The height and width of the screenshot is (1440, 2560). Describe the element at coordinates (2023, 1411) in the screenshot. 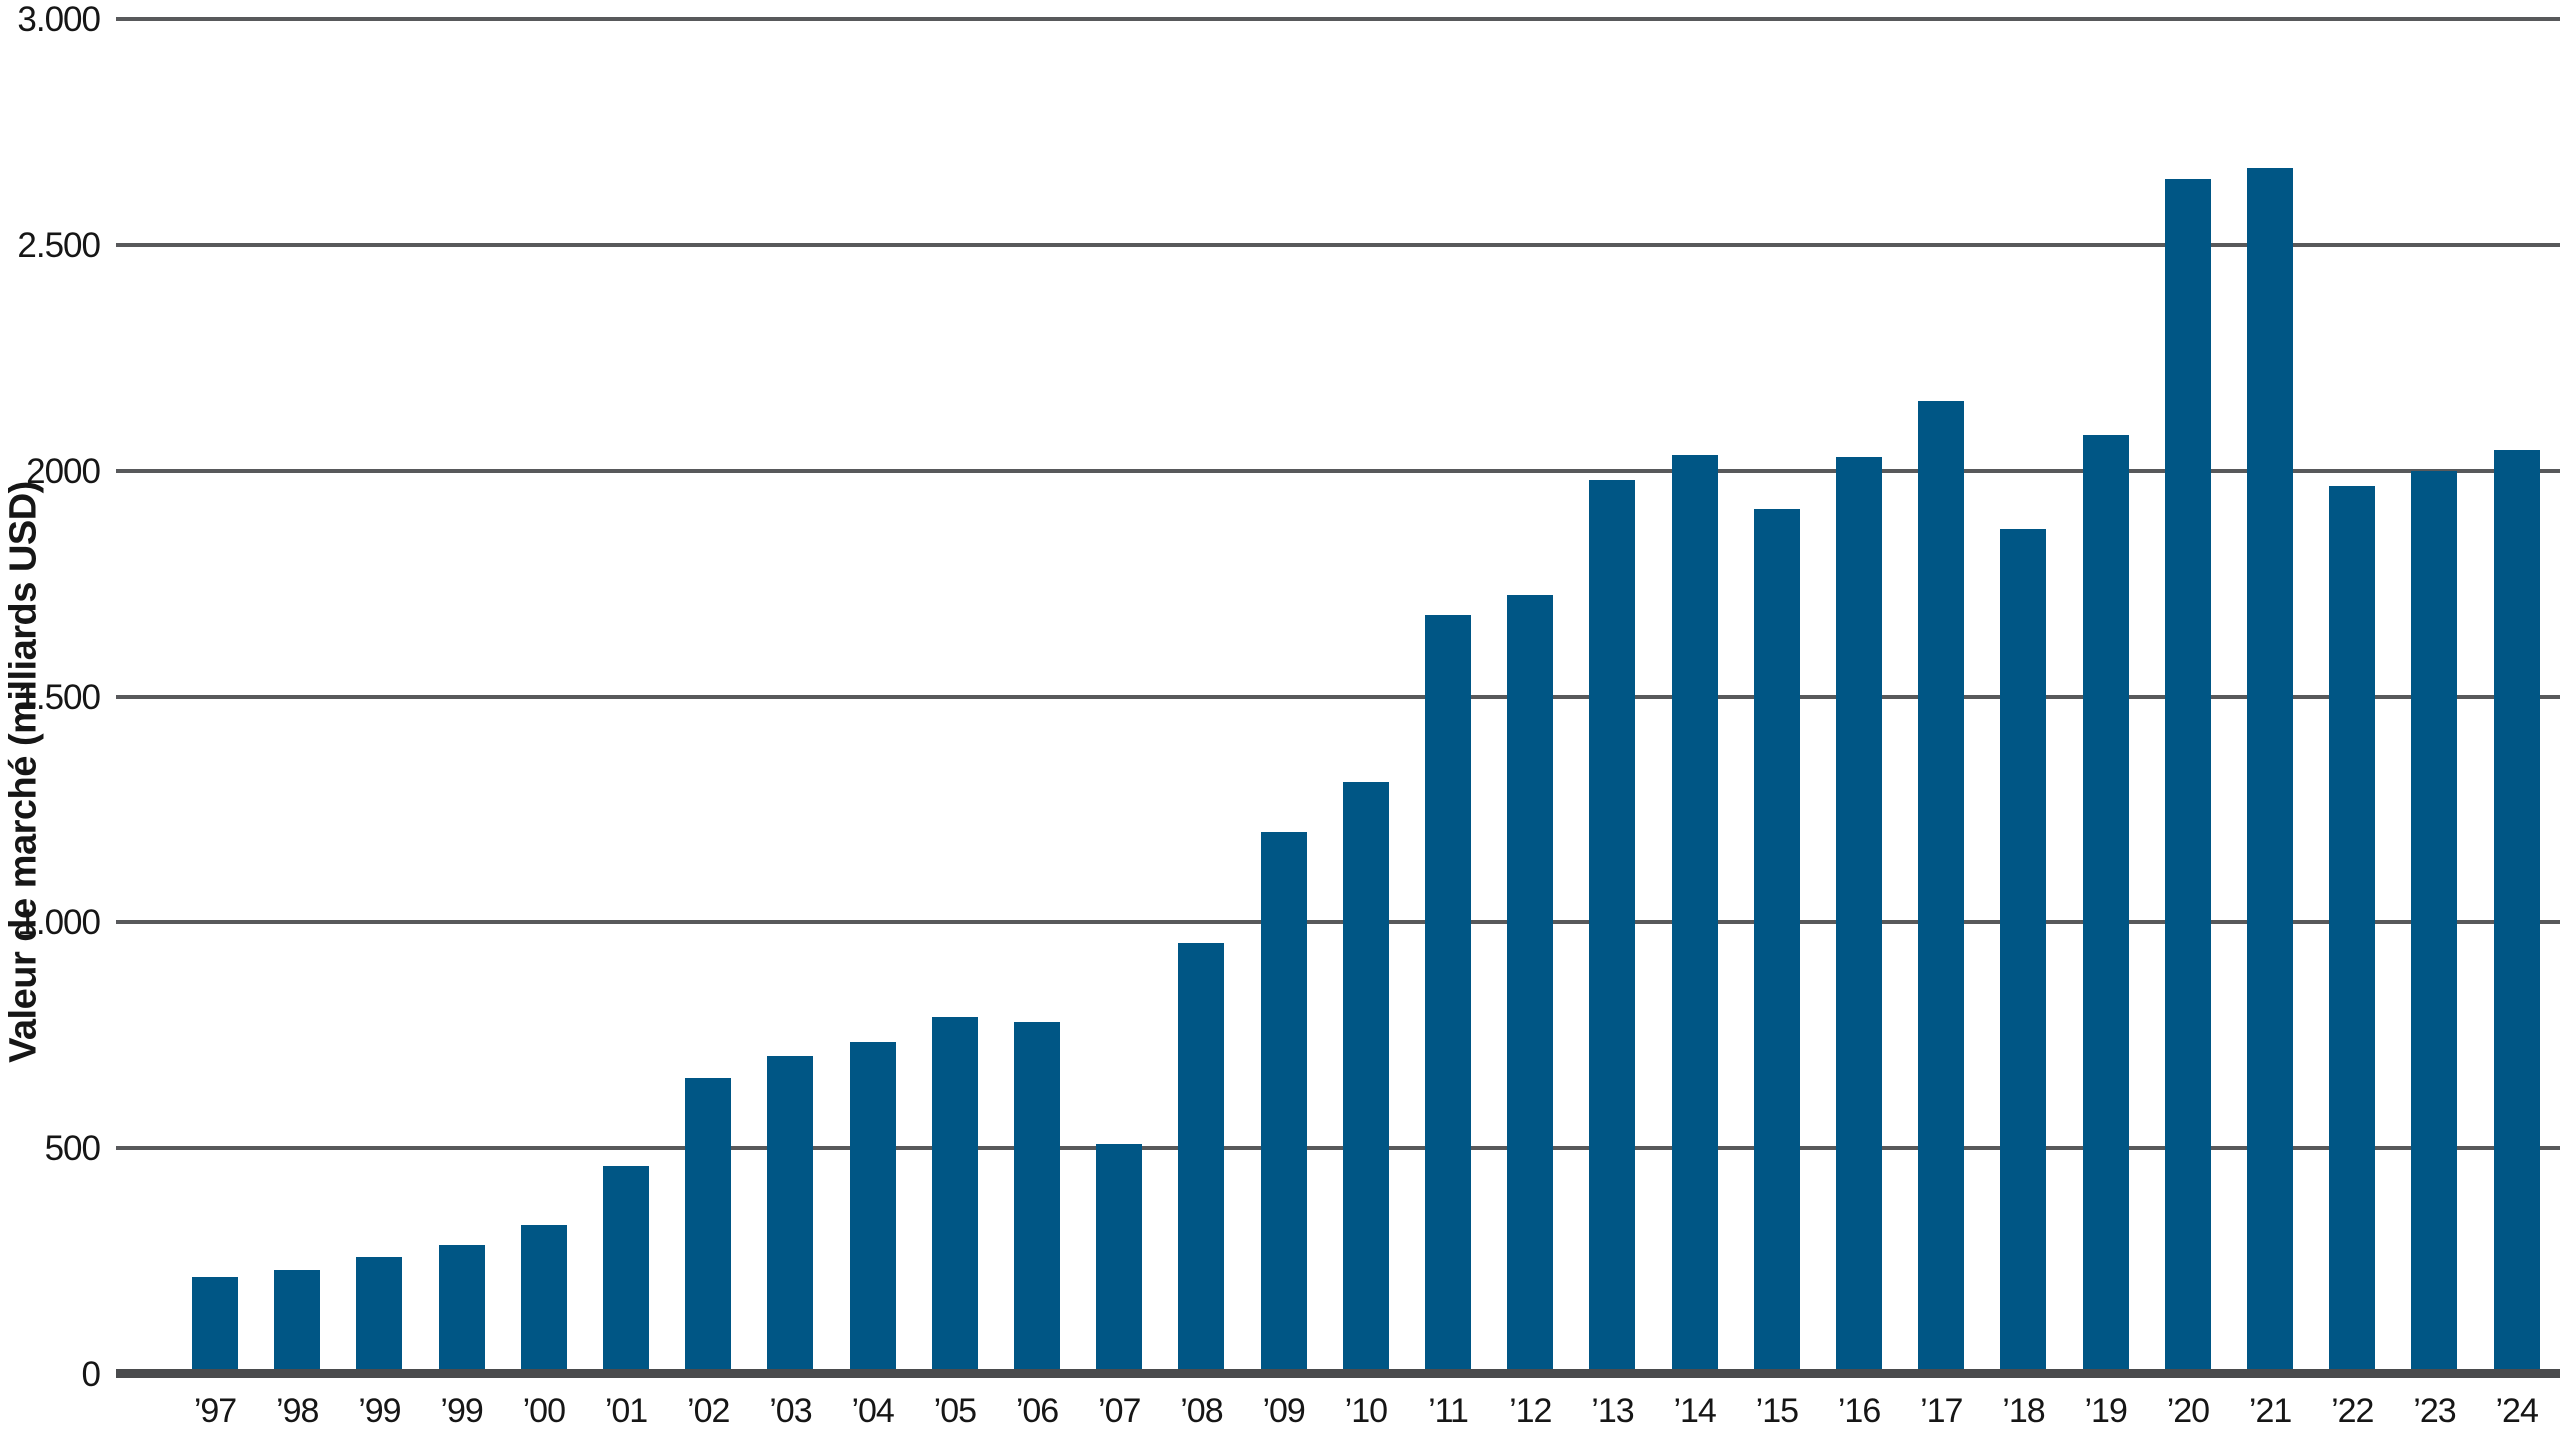

I see `x-tick-label: ’18` at that location.